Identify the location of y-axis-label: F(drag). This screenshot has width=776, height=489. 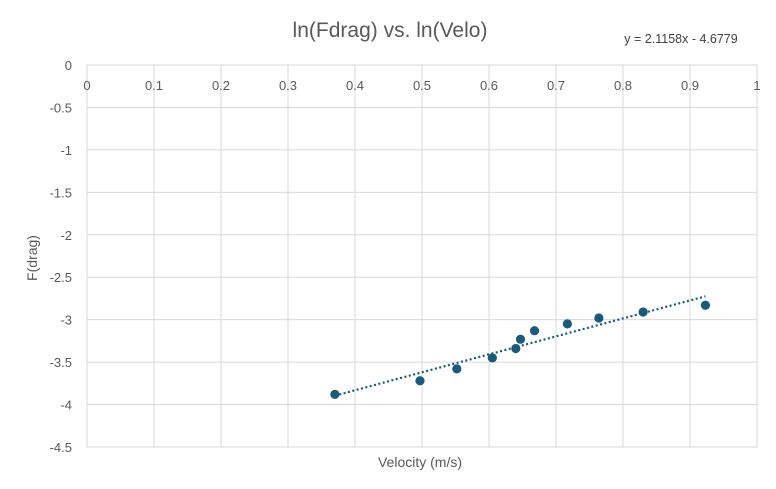
(32, 258).